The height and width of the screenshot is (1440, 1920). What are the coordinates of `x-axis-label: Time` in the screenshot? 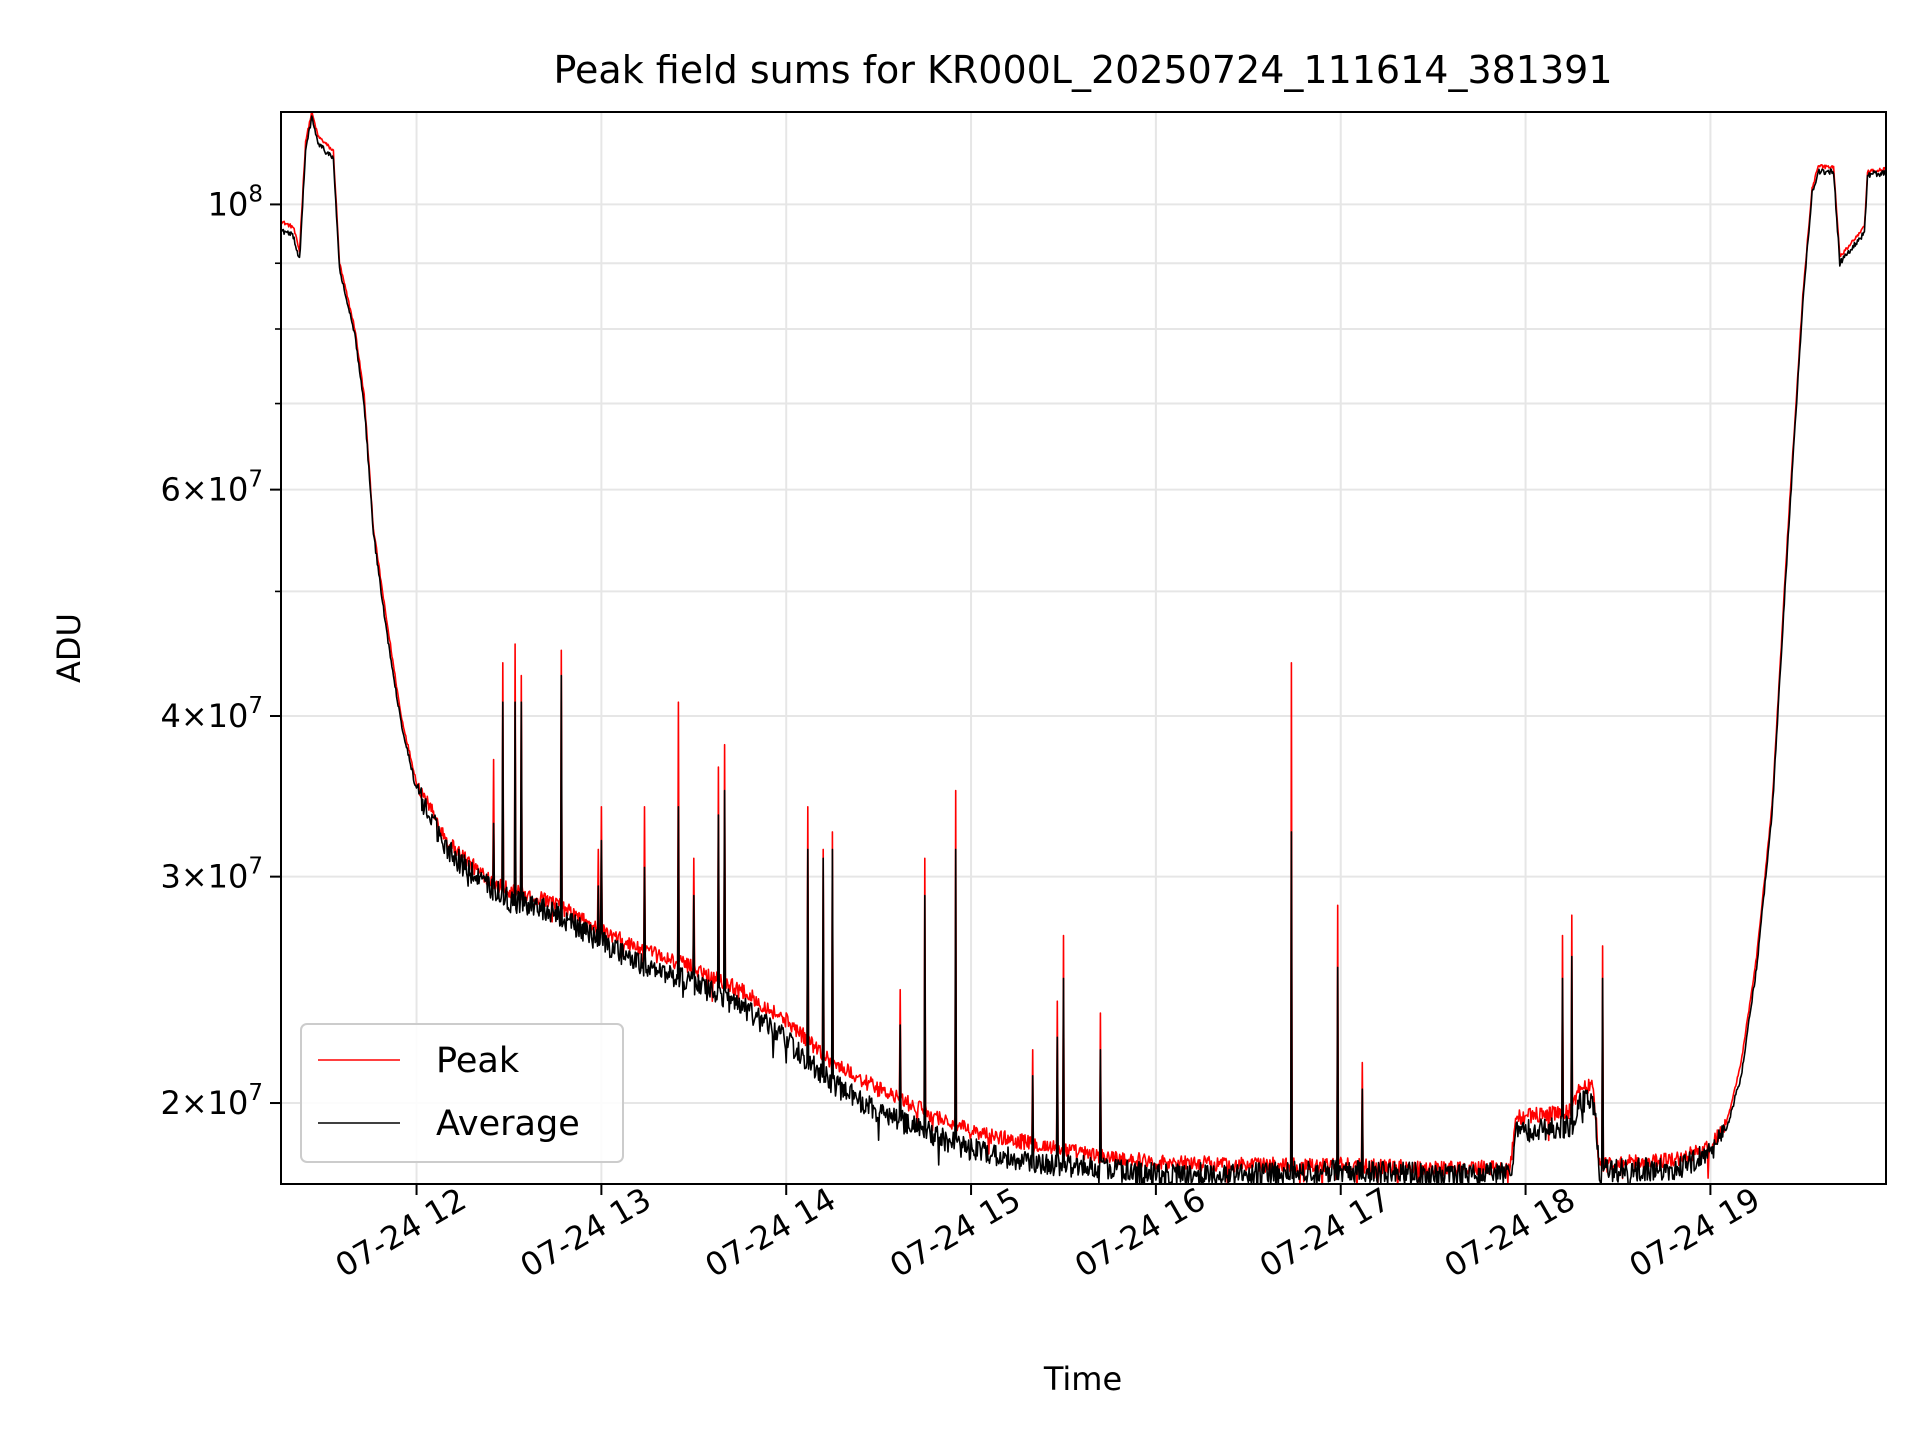 It's located at (1082, 1379).